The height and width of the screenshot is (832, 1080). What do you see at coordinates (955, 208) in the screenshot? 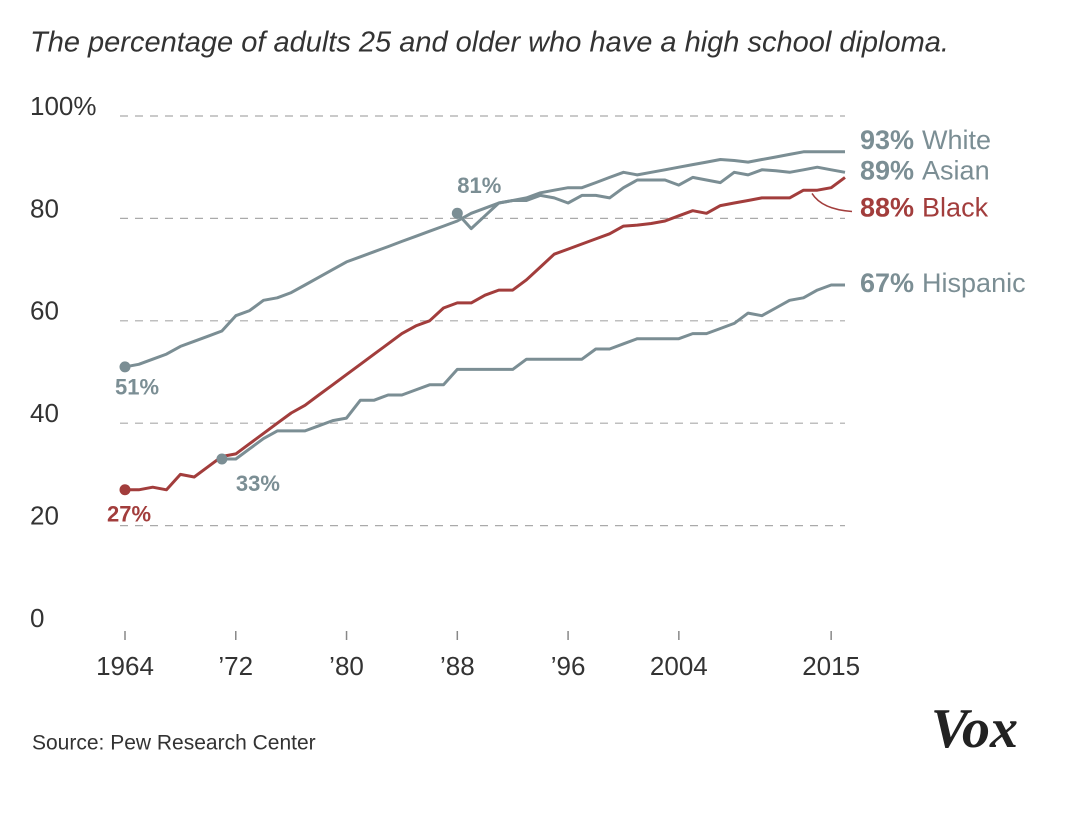
I see `legend-entry: Black` at bounding box center [955, 208].